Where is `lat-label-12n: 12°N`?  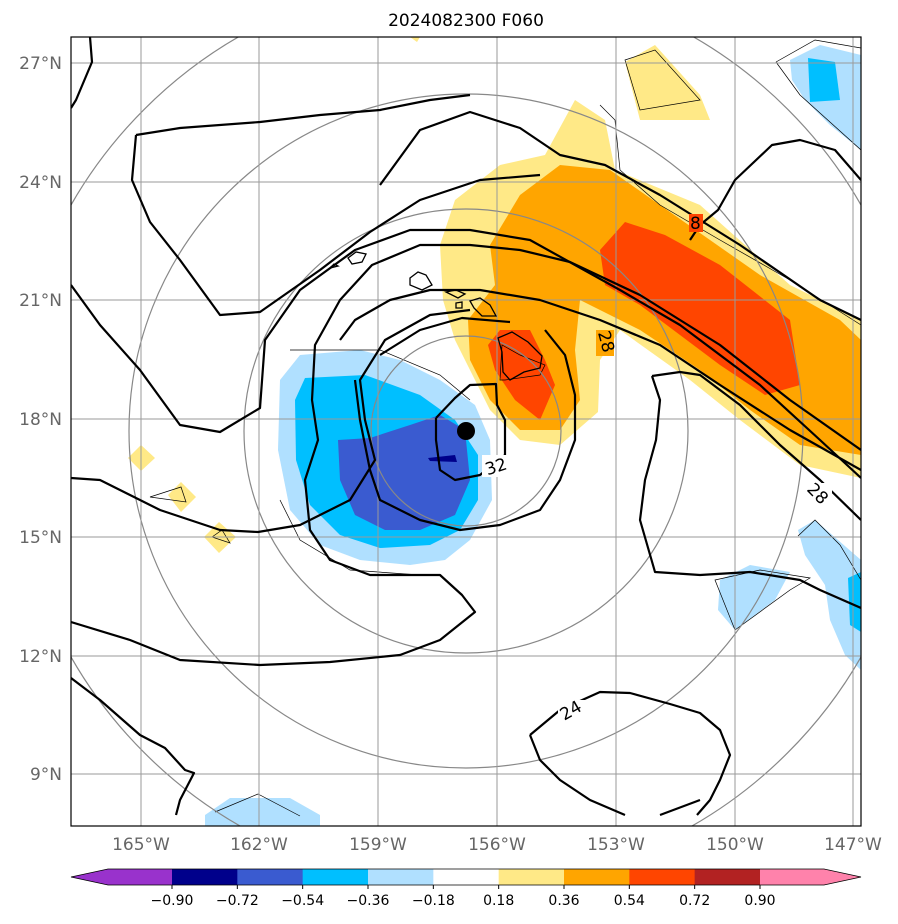
lat-label-12n: 12°N is located at coordinates (40, 657).